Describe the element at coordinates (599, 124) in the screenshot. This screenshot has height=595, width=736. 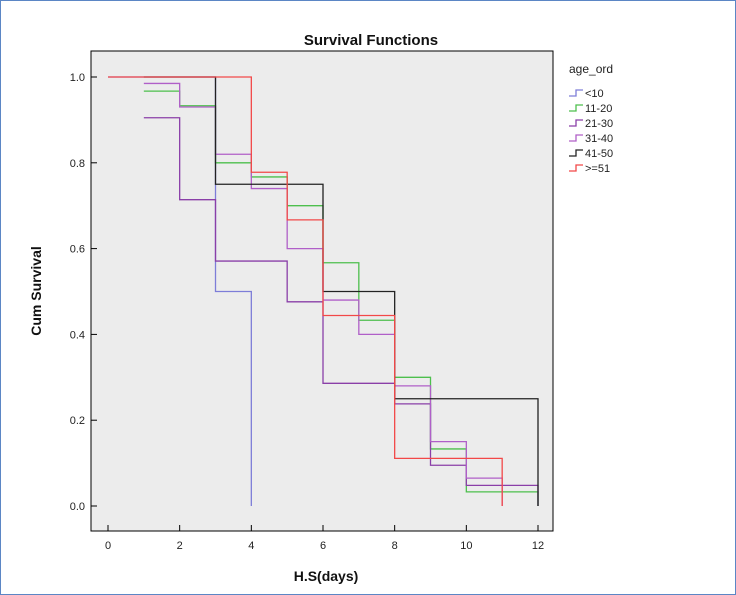
I see `legend-entry: 21-30` at that location.